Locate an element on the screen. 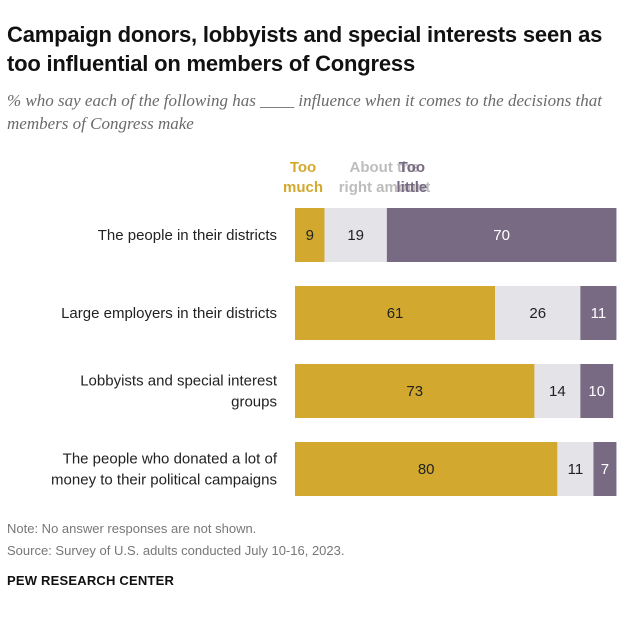 Image resolution: width=639 pixels, height=618 pixels. legend-too-little: Too little is located at coordinates (411, 177).